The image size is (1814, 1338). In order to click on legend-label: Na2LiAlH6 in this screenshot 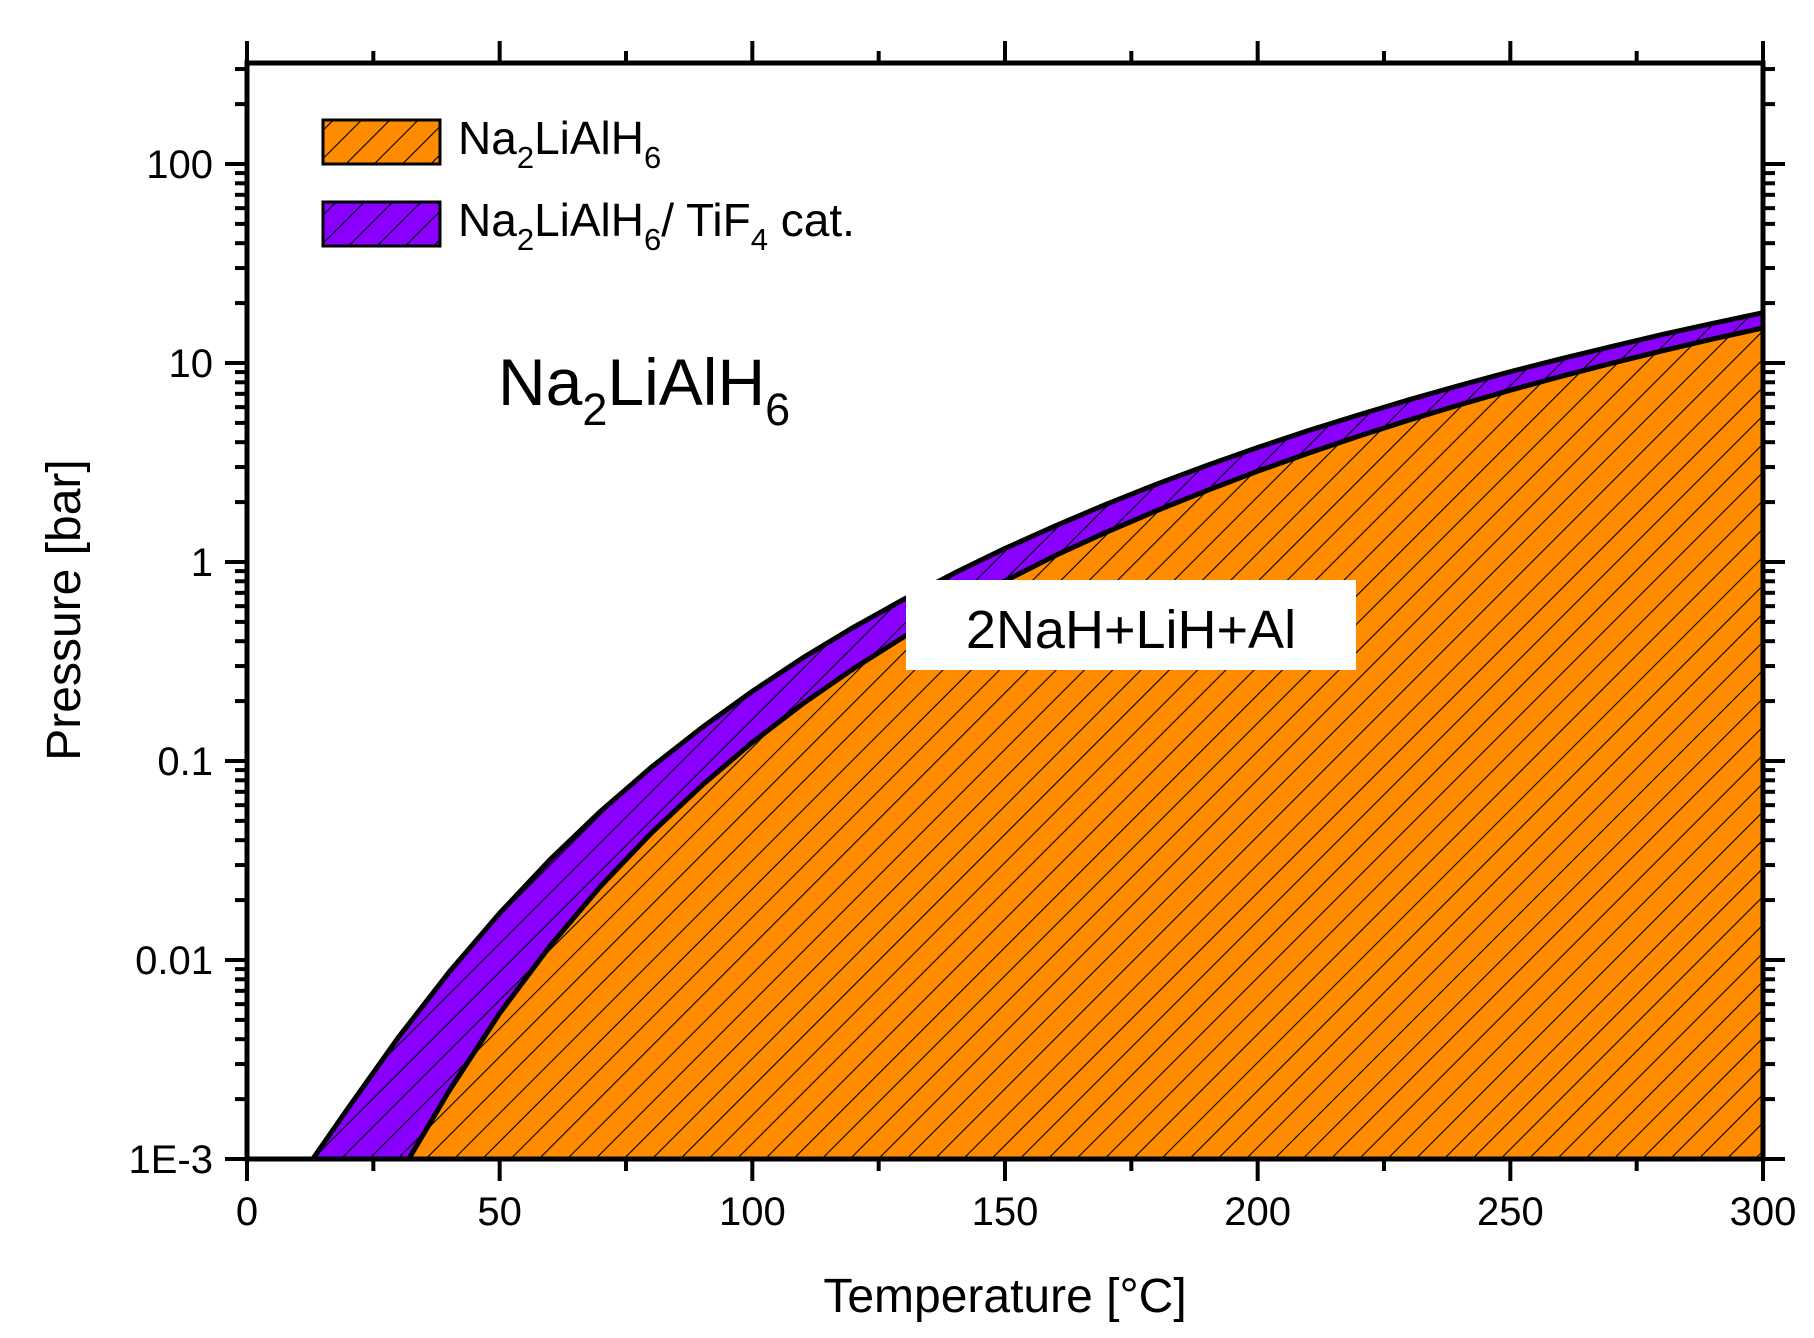, I will do `click(559, 143)`.